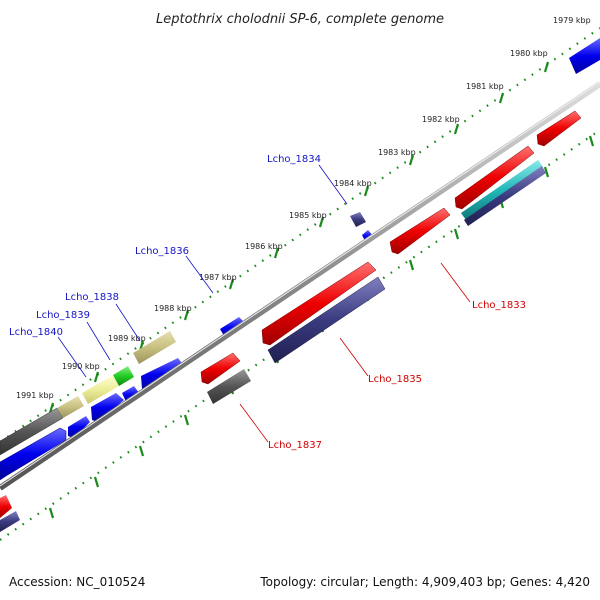  Describe the element at coordinates (353, 183) in the screenshot. I see `kbp-label: 1984 kbp` at that location.